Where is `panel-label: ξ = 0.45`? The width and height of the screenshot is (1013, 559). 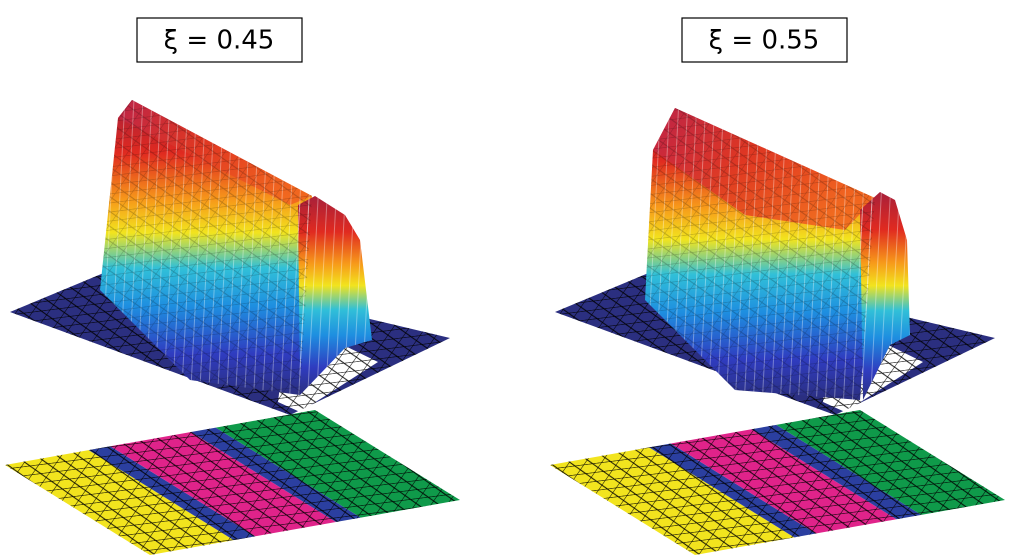
panel-label: ξ = 0.45 is located at coordinates (219, 41).